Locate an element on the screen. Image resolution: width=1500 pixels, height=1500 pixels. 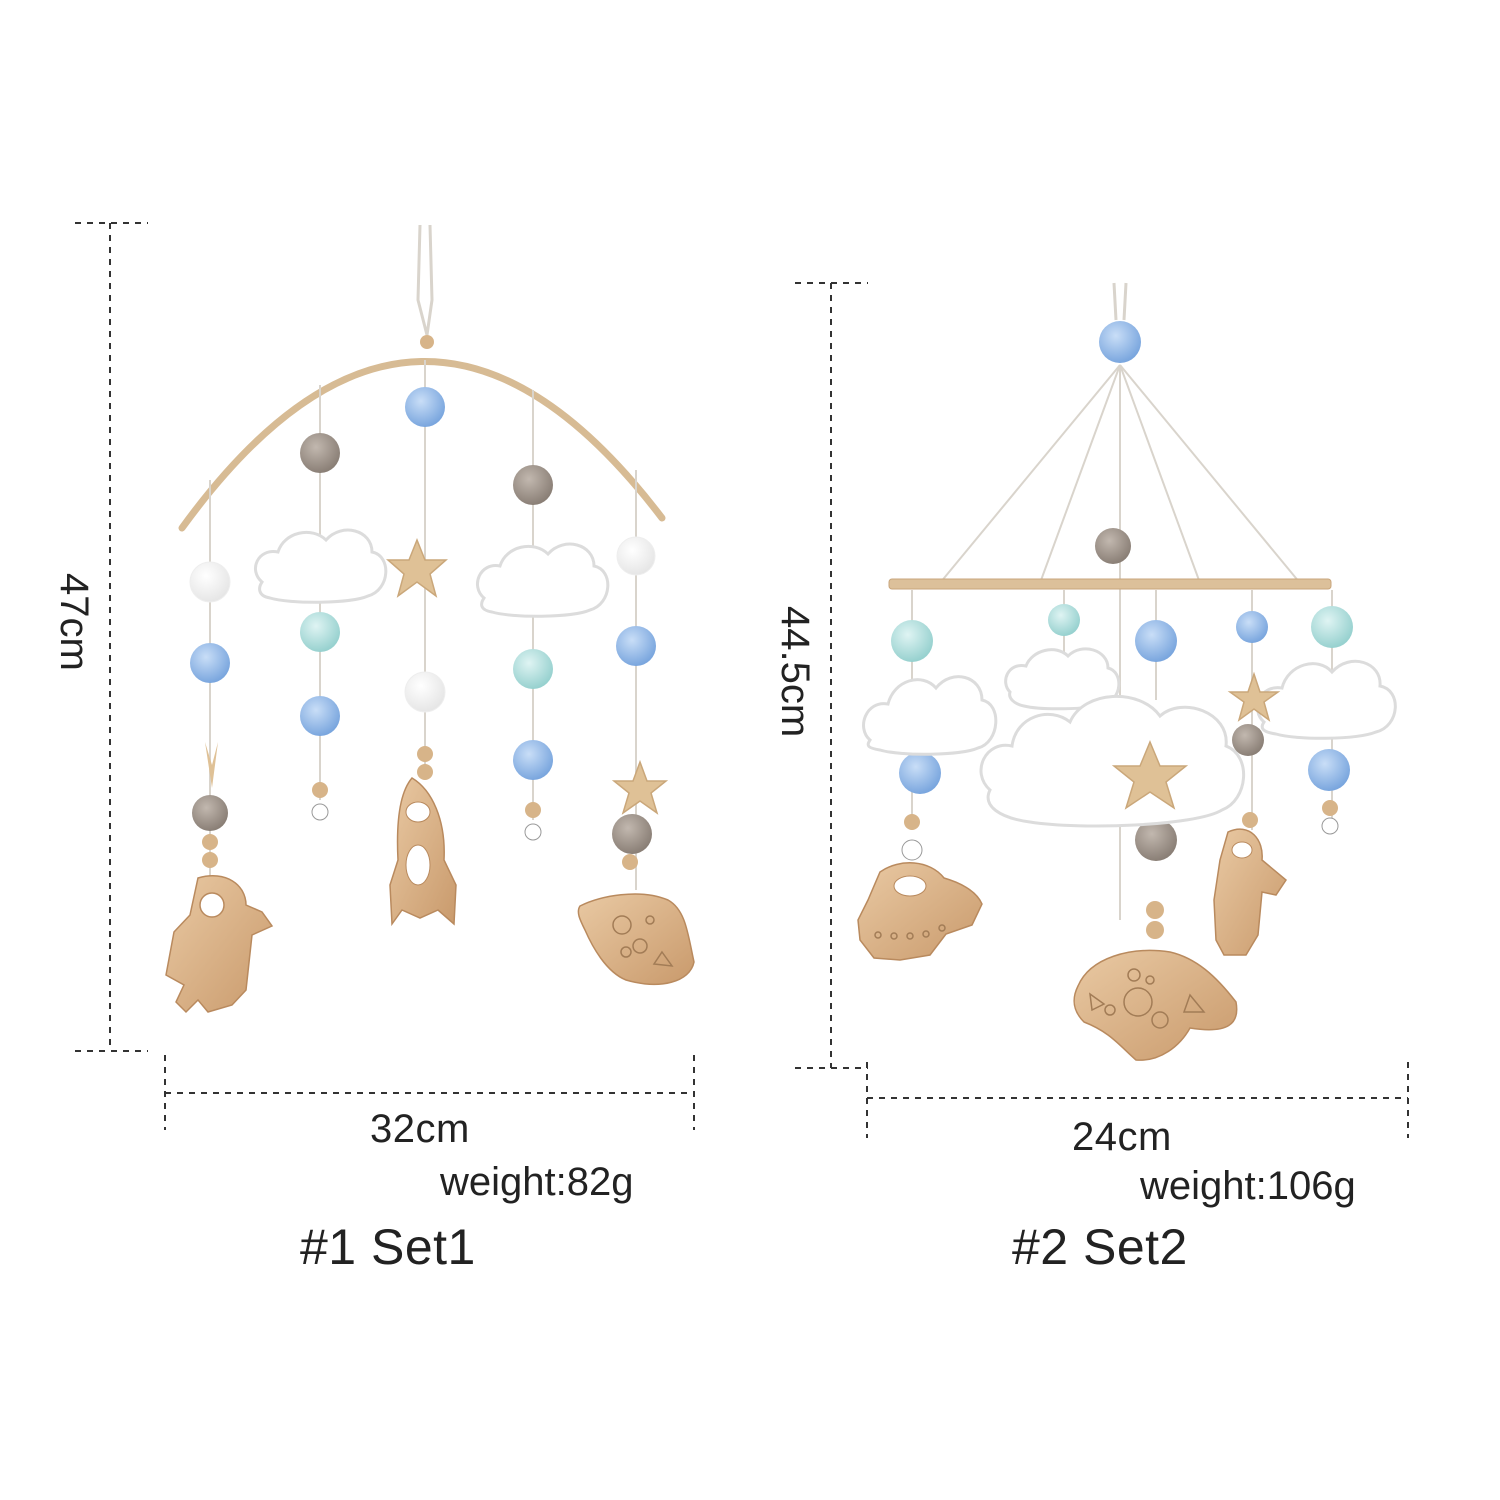
set1-height-label: 47cm is located at coordinates (74, 622).